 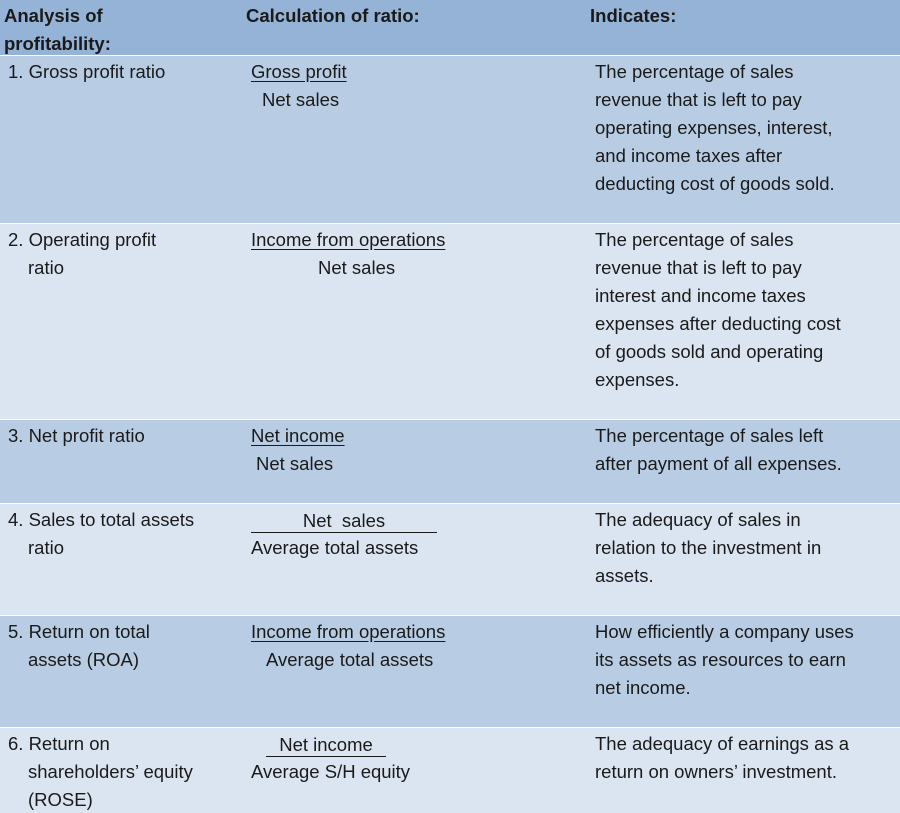 I want to click on indicates-text: The adequacy of sales in, so click(x=698, y=519).